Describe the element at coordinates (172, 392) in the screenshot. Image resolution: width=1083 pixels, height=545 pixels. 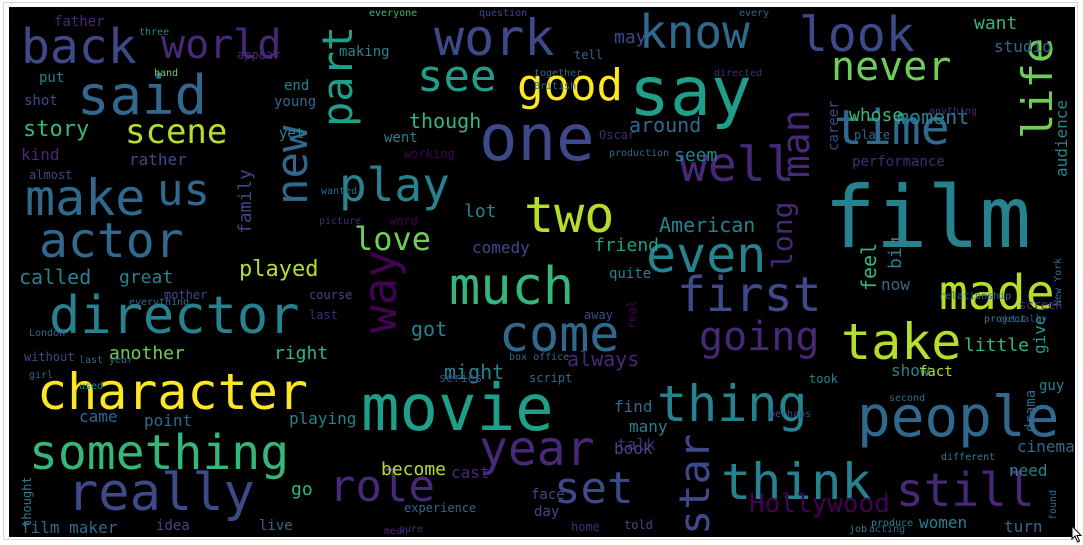
I see `cloud-word: character` at that location.